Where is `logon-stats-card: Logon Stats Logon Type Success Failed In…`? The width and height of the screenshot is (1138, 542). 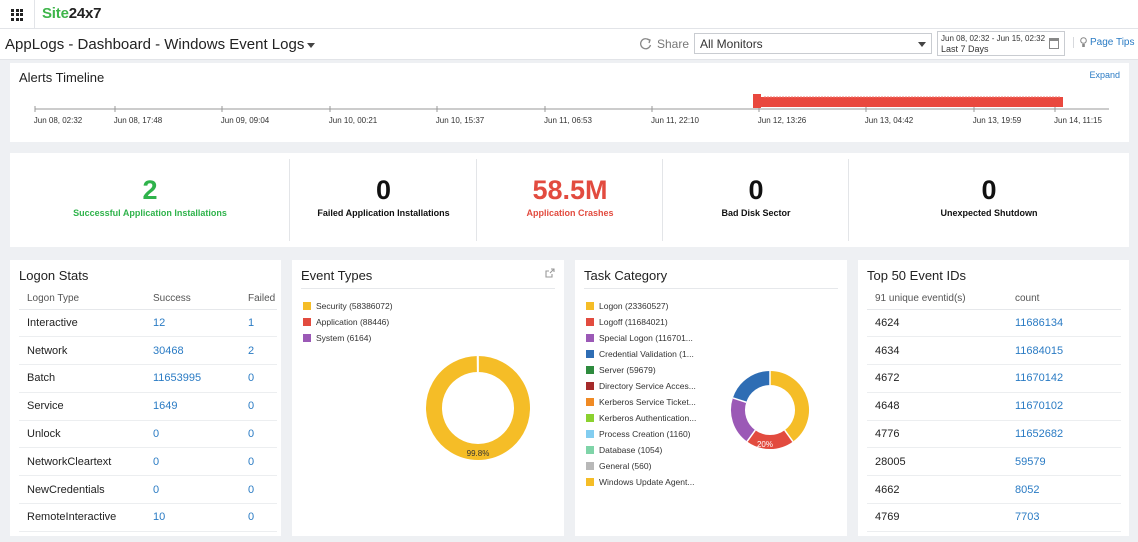 logon-stats-card: Logon Stats Logon Type Success Failed In… is located at coordinates (145, 398).